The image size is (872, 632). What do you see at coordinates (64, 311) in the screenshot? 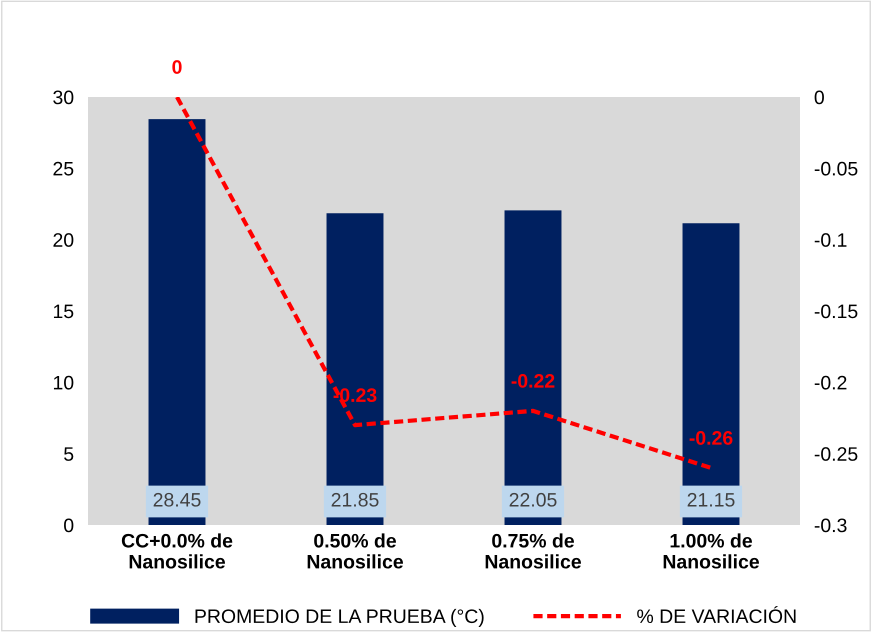
I see `y-tick-label: 15` at bounding box center [64, 311].